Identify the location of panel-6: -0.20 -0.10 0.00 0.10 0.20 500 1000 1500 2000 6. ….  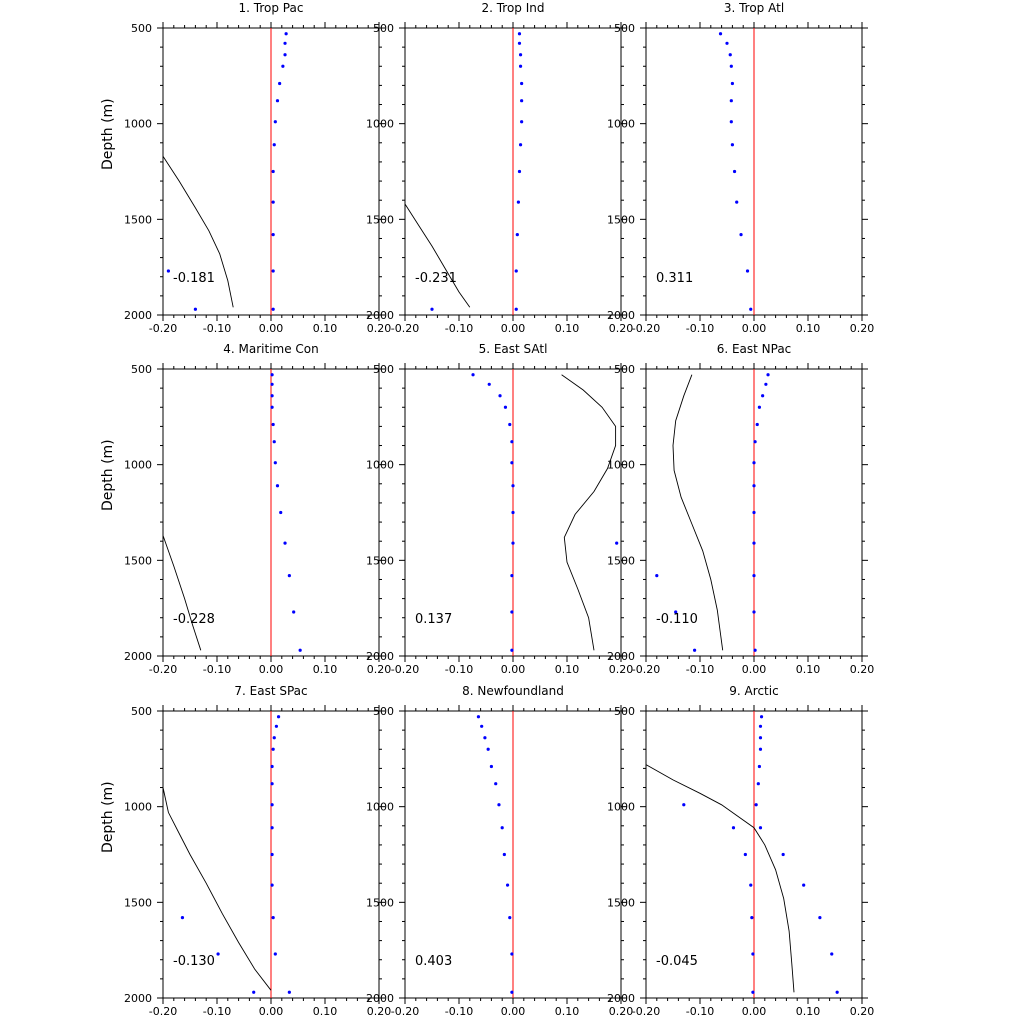
(740, 509).